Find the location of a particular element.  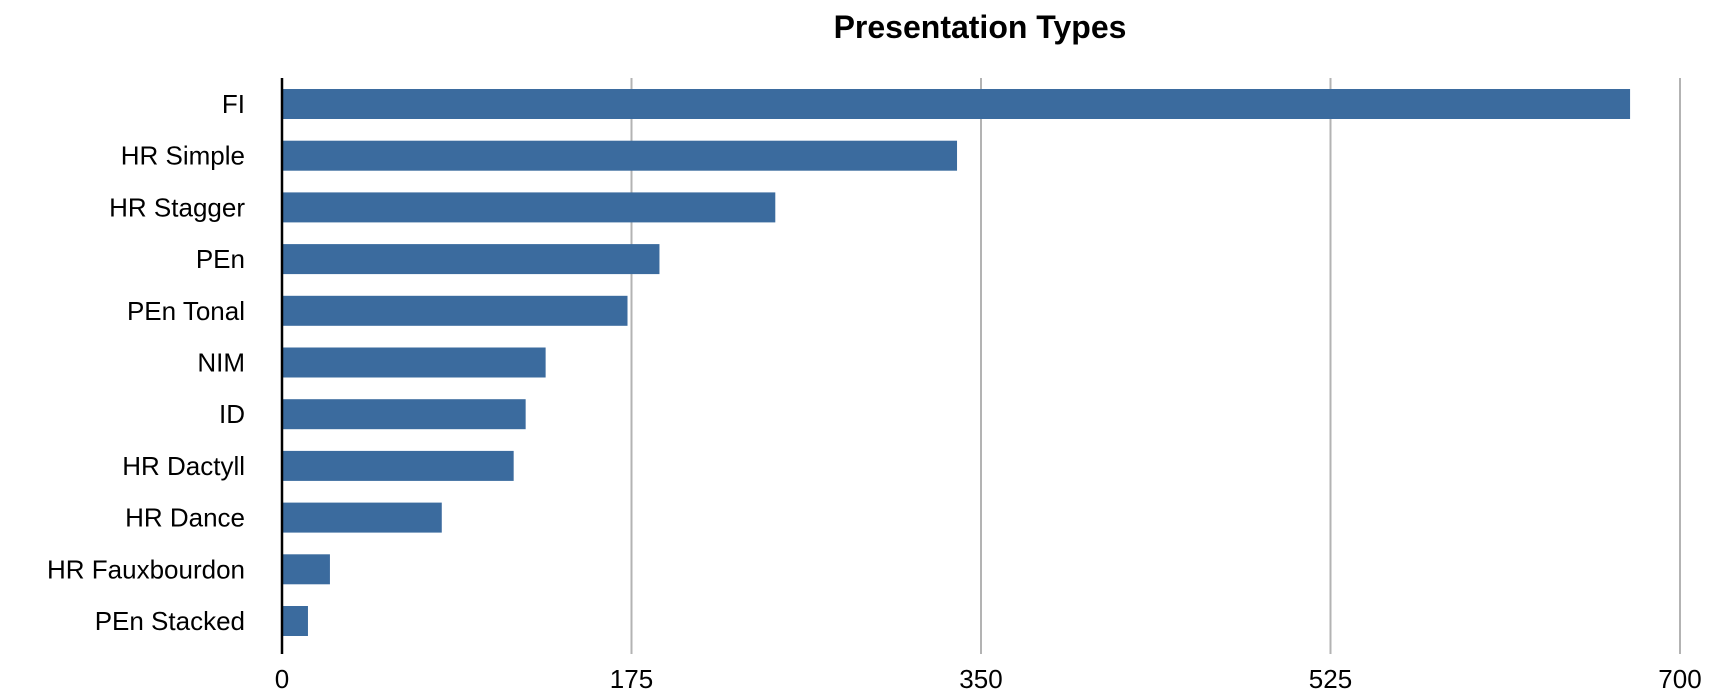

category-label: NIM is located at coordinates (221, 363).